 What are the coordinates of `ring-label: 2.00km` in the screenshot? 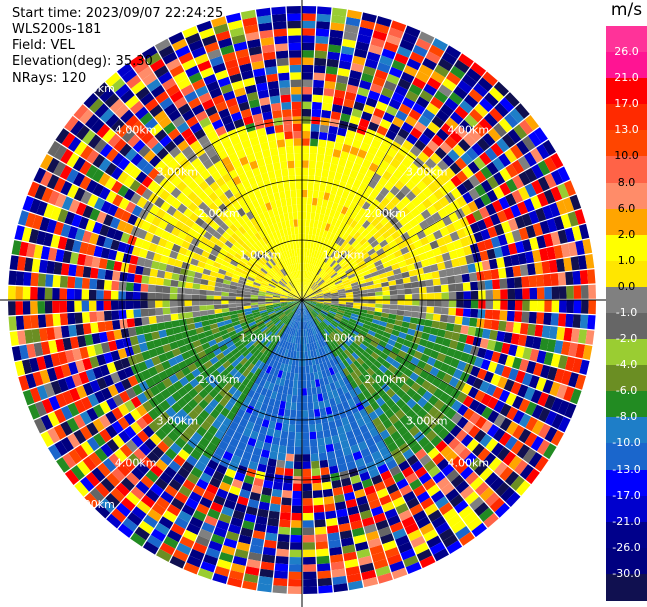 It's located at (219, 379).